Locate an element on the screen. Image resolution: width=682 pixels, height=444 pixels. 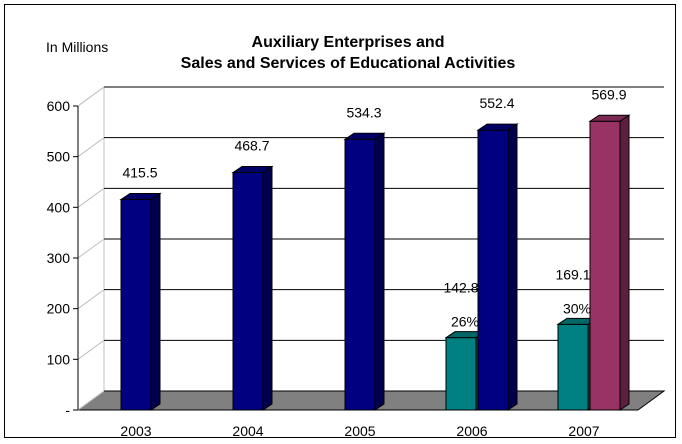
bar-total-2004 is located at coordinates (252, 288).